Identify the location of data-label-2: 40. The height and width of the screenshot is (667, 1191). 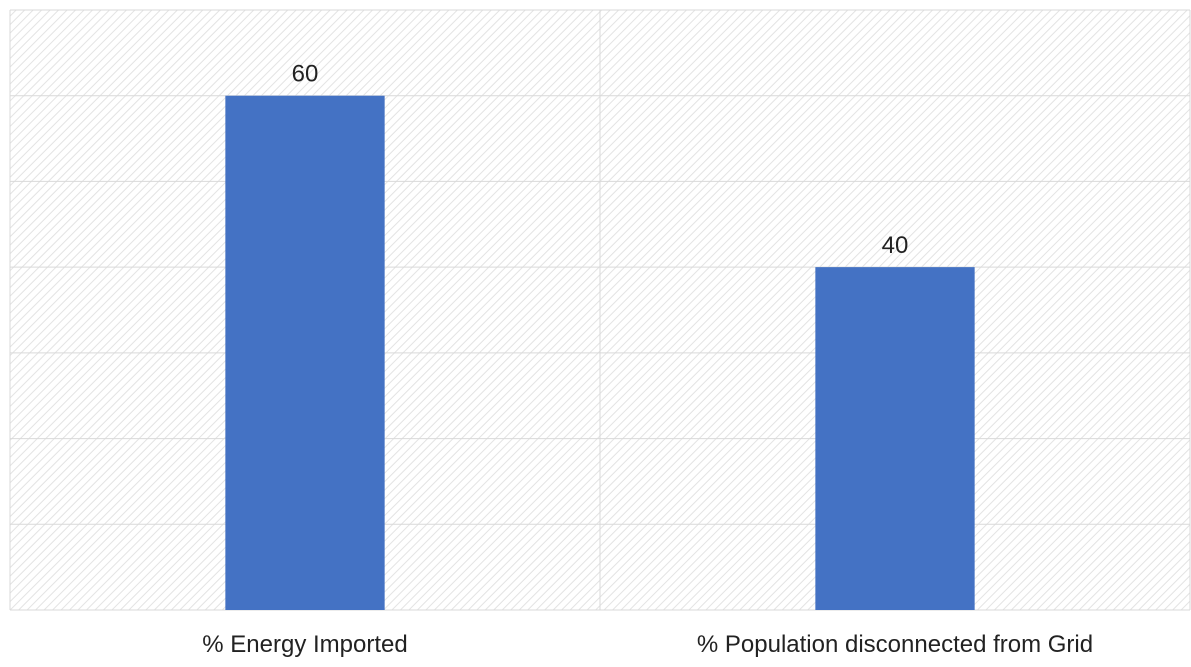
(895, 245).